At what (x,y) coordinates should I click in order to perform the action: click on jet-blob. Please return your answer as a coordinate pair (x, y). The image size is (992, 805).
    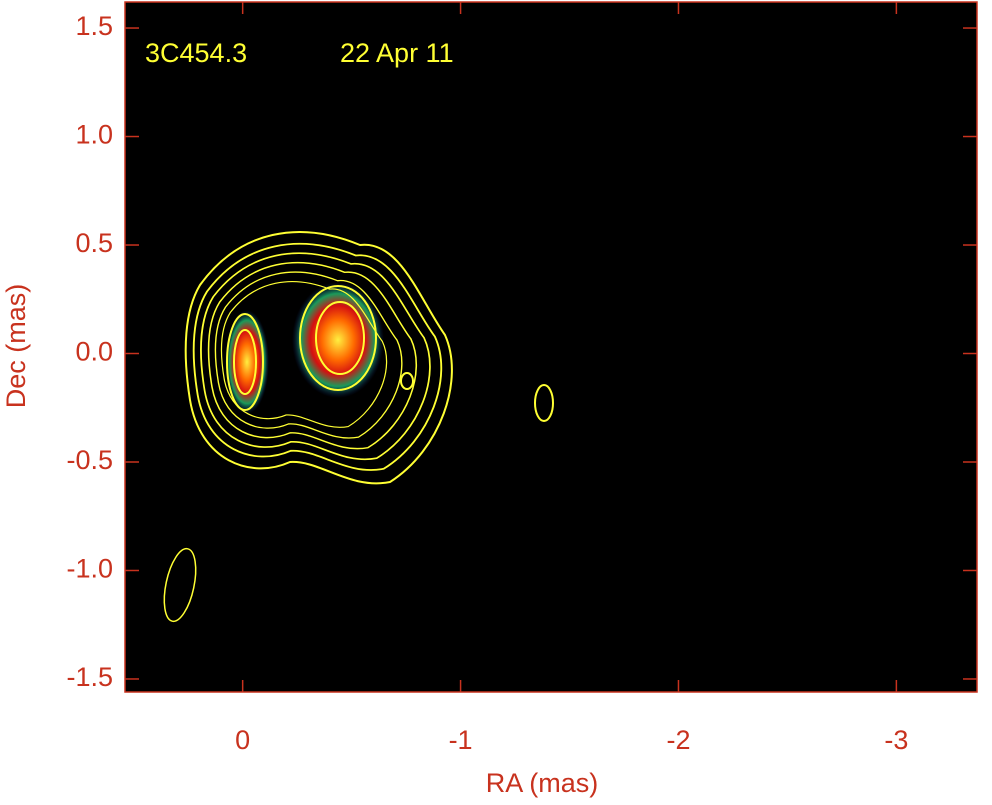
    Looking at the image, I should click on (338, 340).